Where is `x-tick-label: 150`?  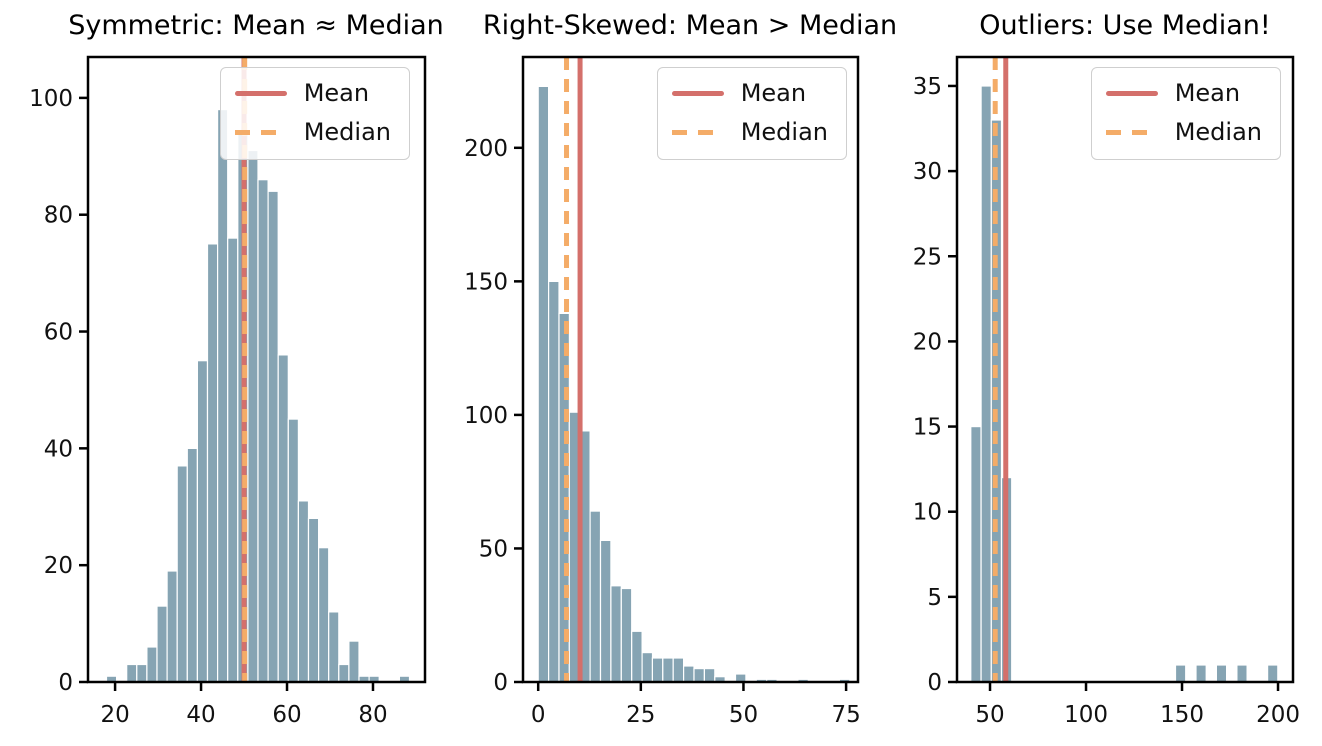 x-tick-label: 150 is located at coordinates (1182, 715).